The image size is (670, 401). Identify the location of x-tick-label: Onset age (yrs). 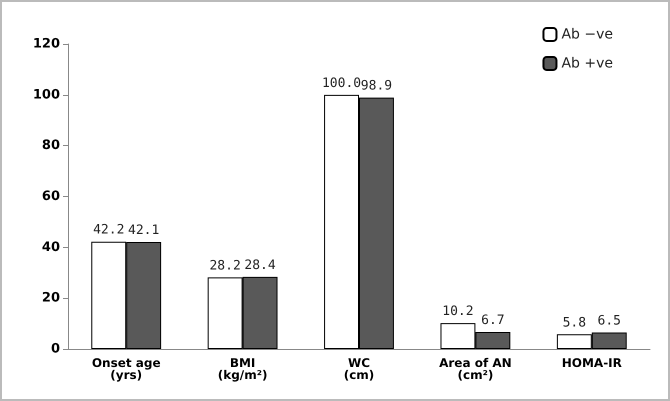
(126, 369).